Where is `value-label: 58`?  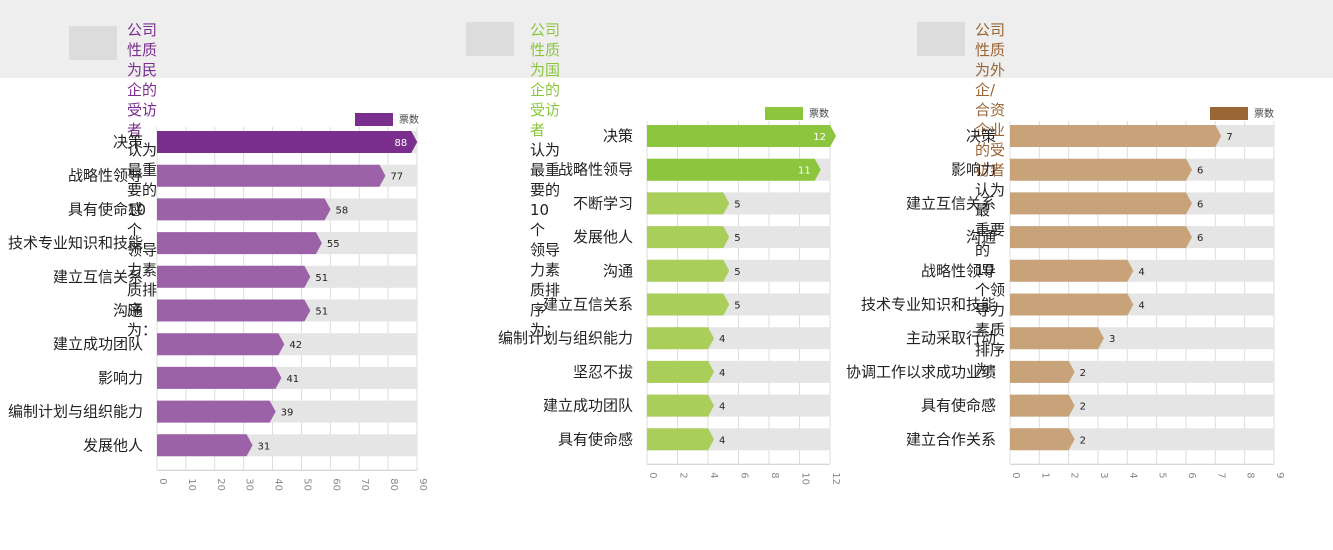 value-label: 58 is located at coordinates (342, 210).